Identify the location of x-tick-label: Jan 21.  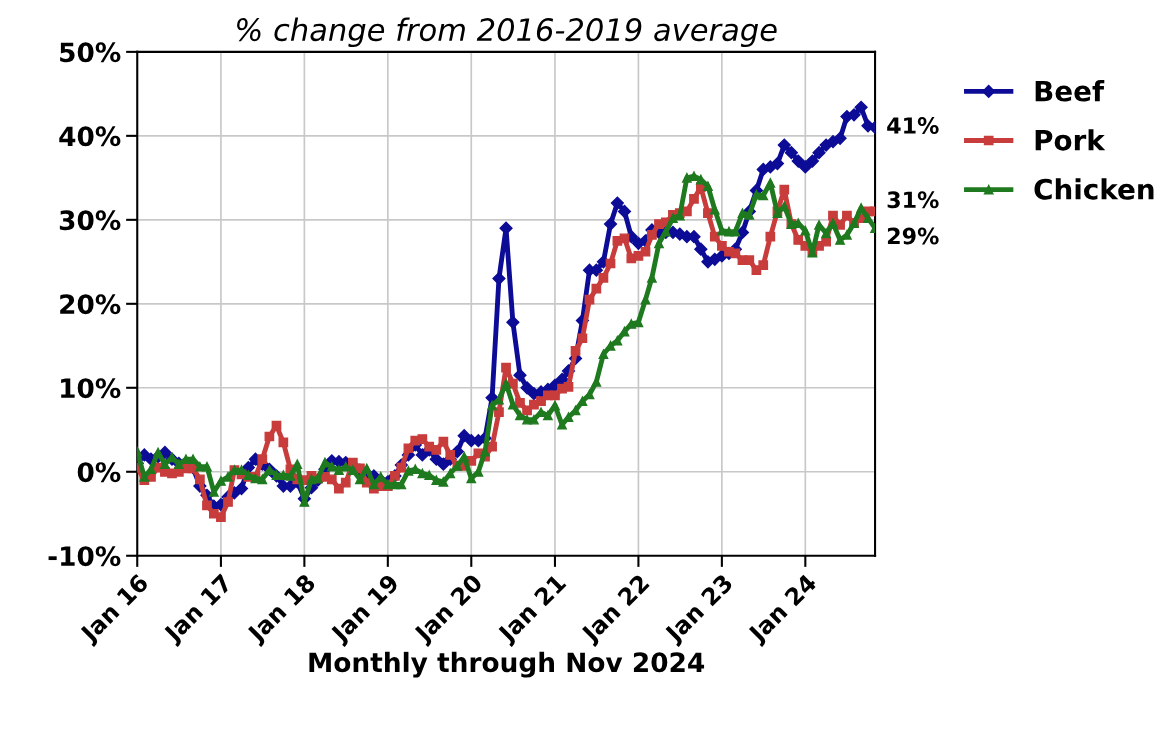
(532, 610).